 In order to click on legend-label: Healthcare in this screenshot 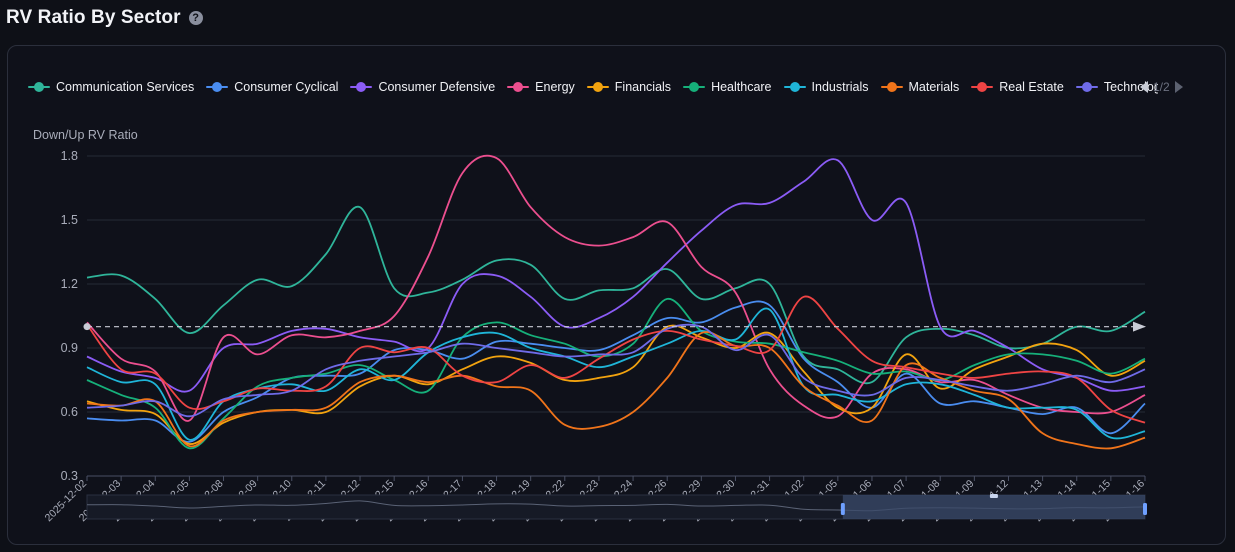, I will do `click(741, 87)`.